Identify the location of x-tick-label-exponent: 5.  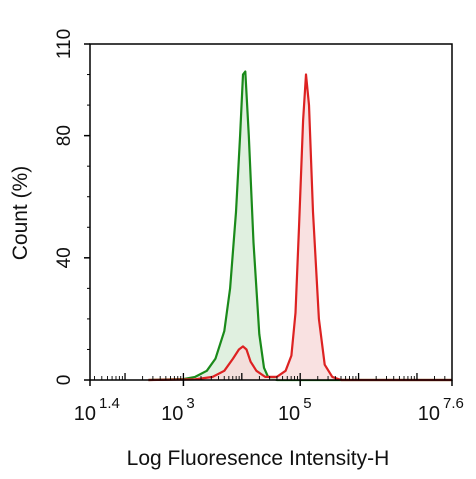
(307, 403).